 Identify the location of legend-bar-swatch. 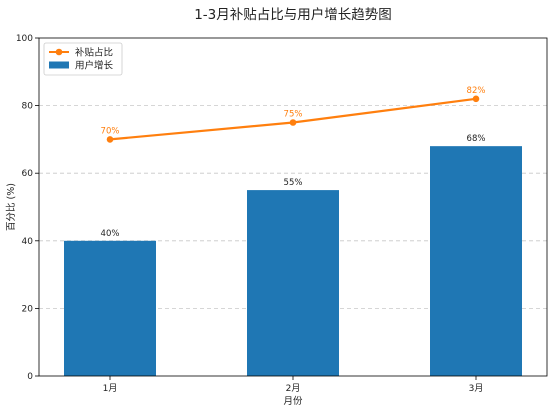
(59, 65).